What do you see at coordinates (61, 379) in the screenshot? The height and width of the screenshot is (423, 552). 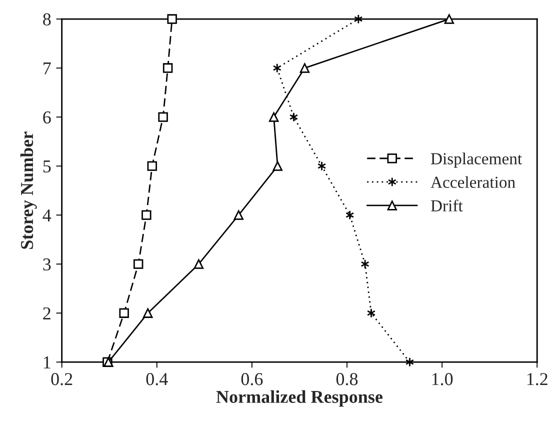 I see `x-tick-label: 0.2` at bounding box center [61, 379].